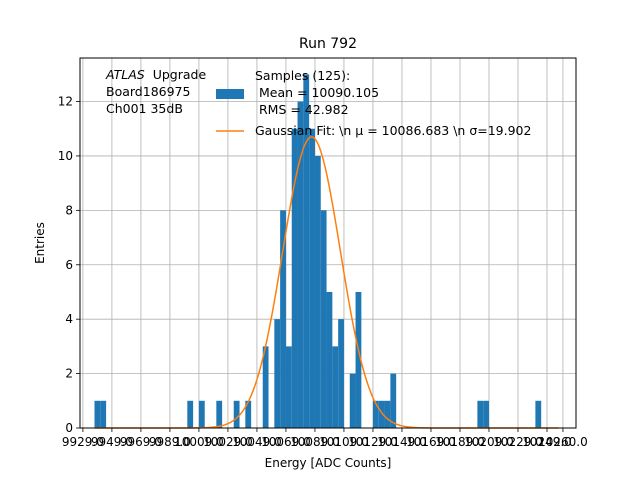 The width and height of the screenshot is (640, 480). Describe the element at coordinates (328, 463) in the screenshot. I see `x-axis-label: Energy [ADC Counts]` at that location.